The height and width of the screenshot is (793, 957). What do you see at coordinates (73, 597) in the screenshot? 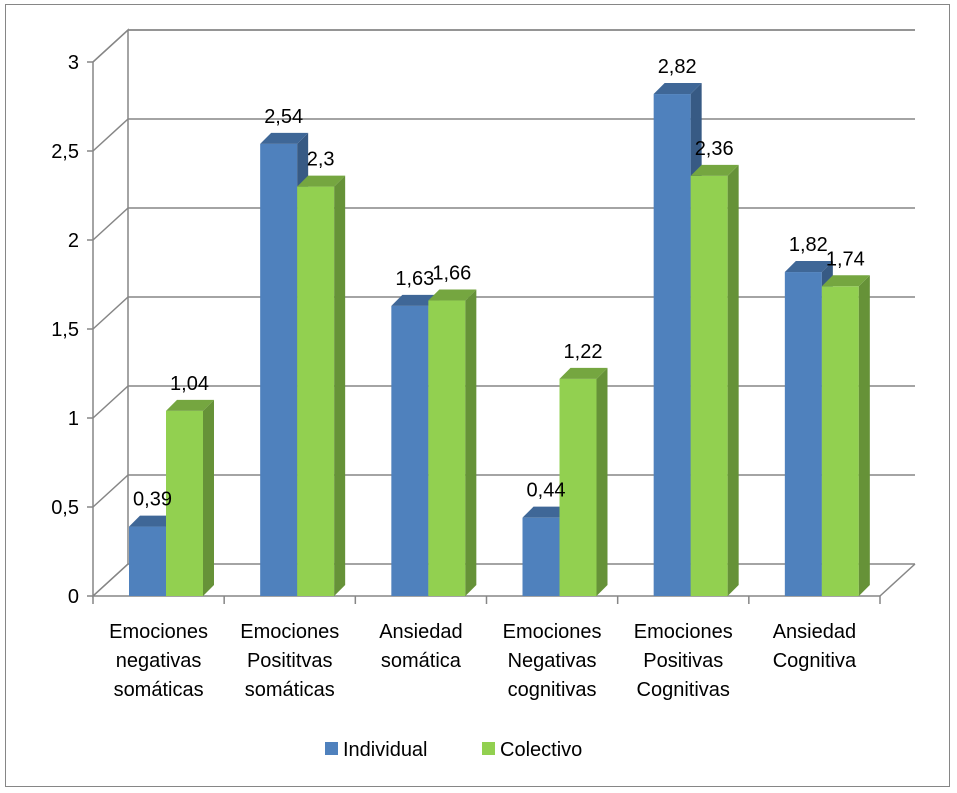
I see `y-tick-label: 0` at bounding box center [73, 597].